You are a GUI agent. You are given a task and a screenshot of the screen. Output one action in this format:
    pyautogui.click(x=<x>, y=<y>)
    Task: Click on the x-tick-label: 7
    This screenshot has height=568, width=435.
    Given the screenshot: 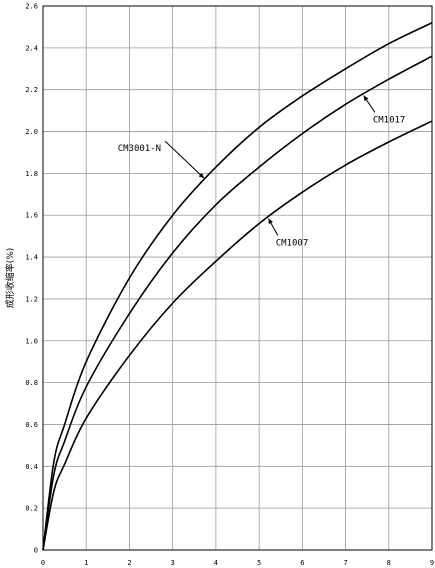 What is the action you would take?
    pyautogui.click(x=345, y=563)
    